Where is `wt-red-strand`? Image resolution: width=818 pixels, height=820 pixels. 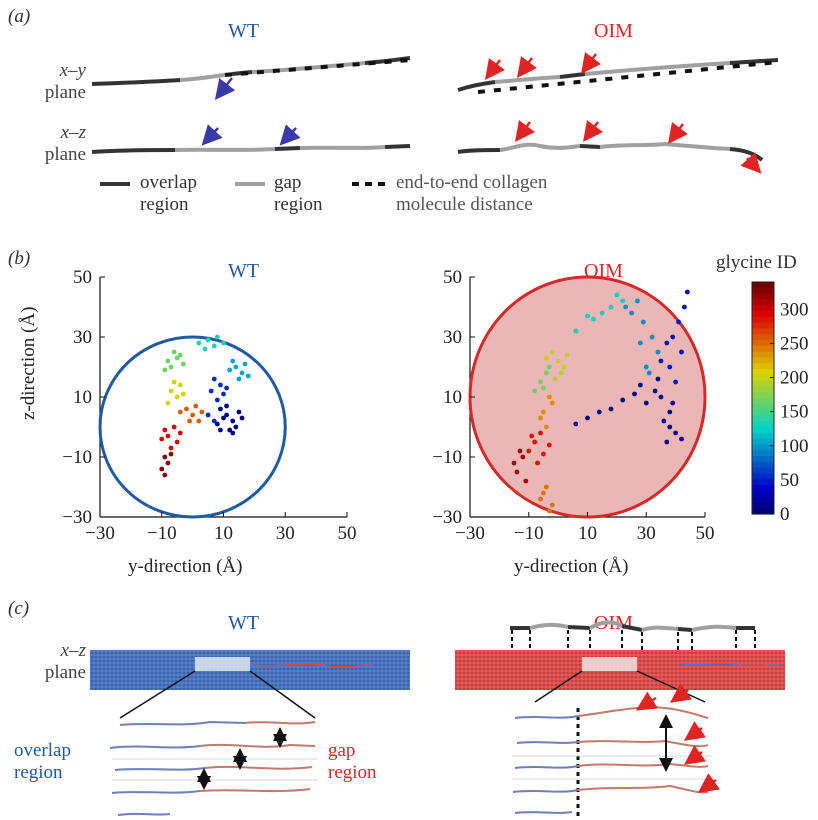
wt-red-strand is located at coordinates (312, 665).